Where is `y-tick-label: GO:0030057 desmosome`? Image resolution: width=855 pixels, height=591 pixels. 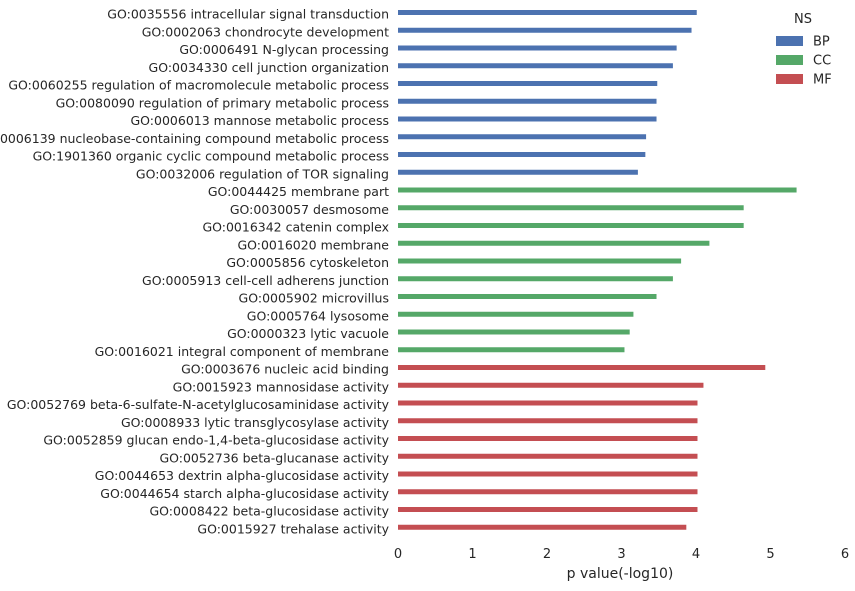 y-tick-label: GO:0030057 desmosome is located at coordinates (309, 209).